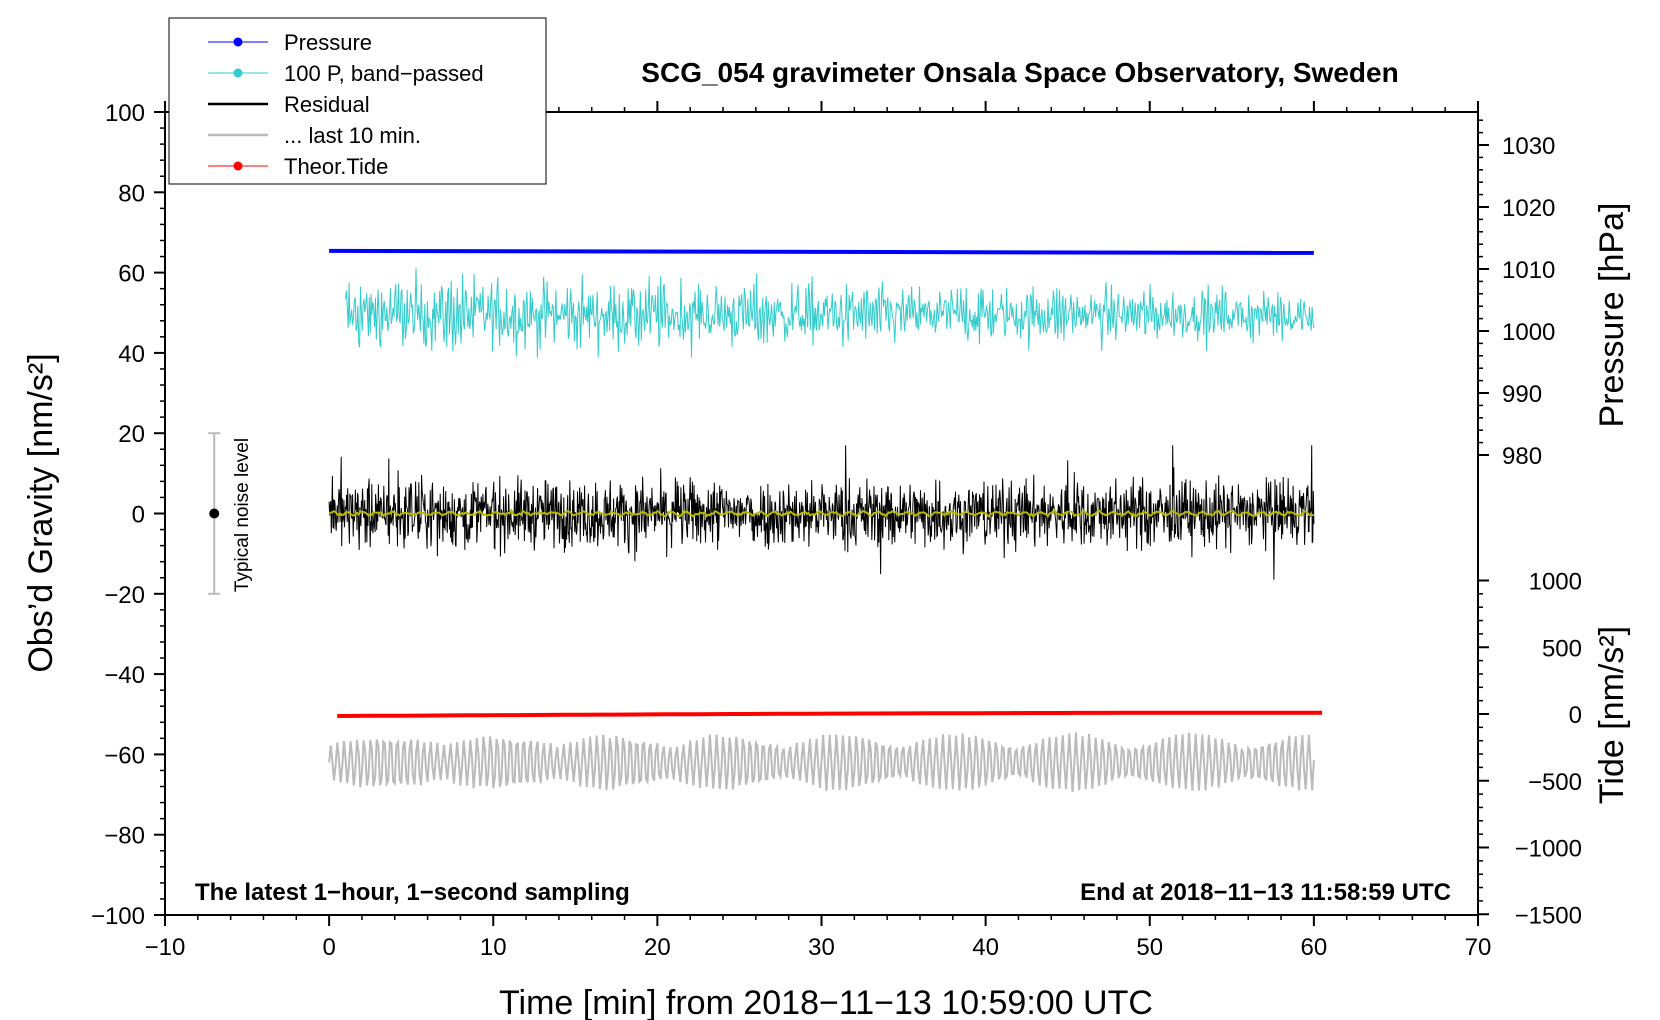  I want to click on pressure-tick-label: 1010, so click(1528, 270).